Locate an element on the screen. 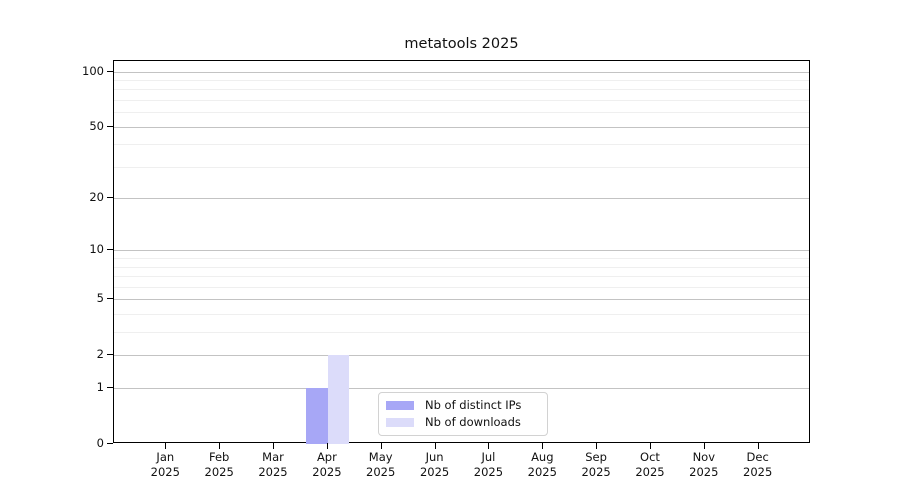  x-tick-label: Mar 2025 is located at coordinates (273, 464).